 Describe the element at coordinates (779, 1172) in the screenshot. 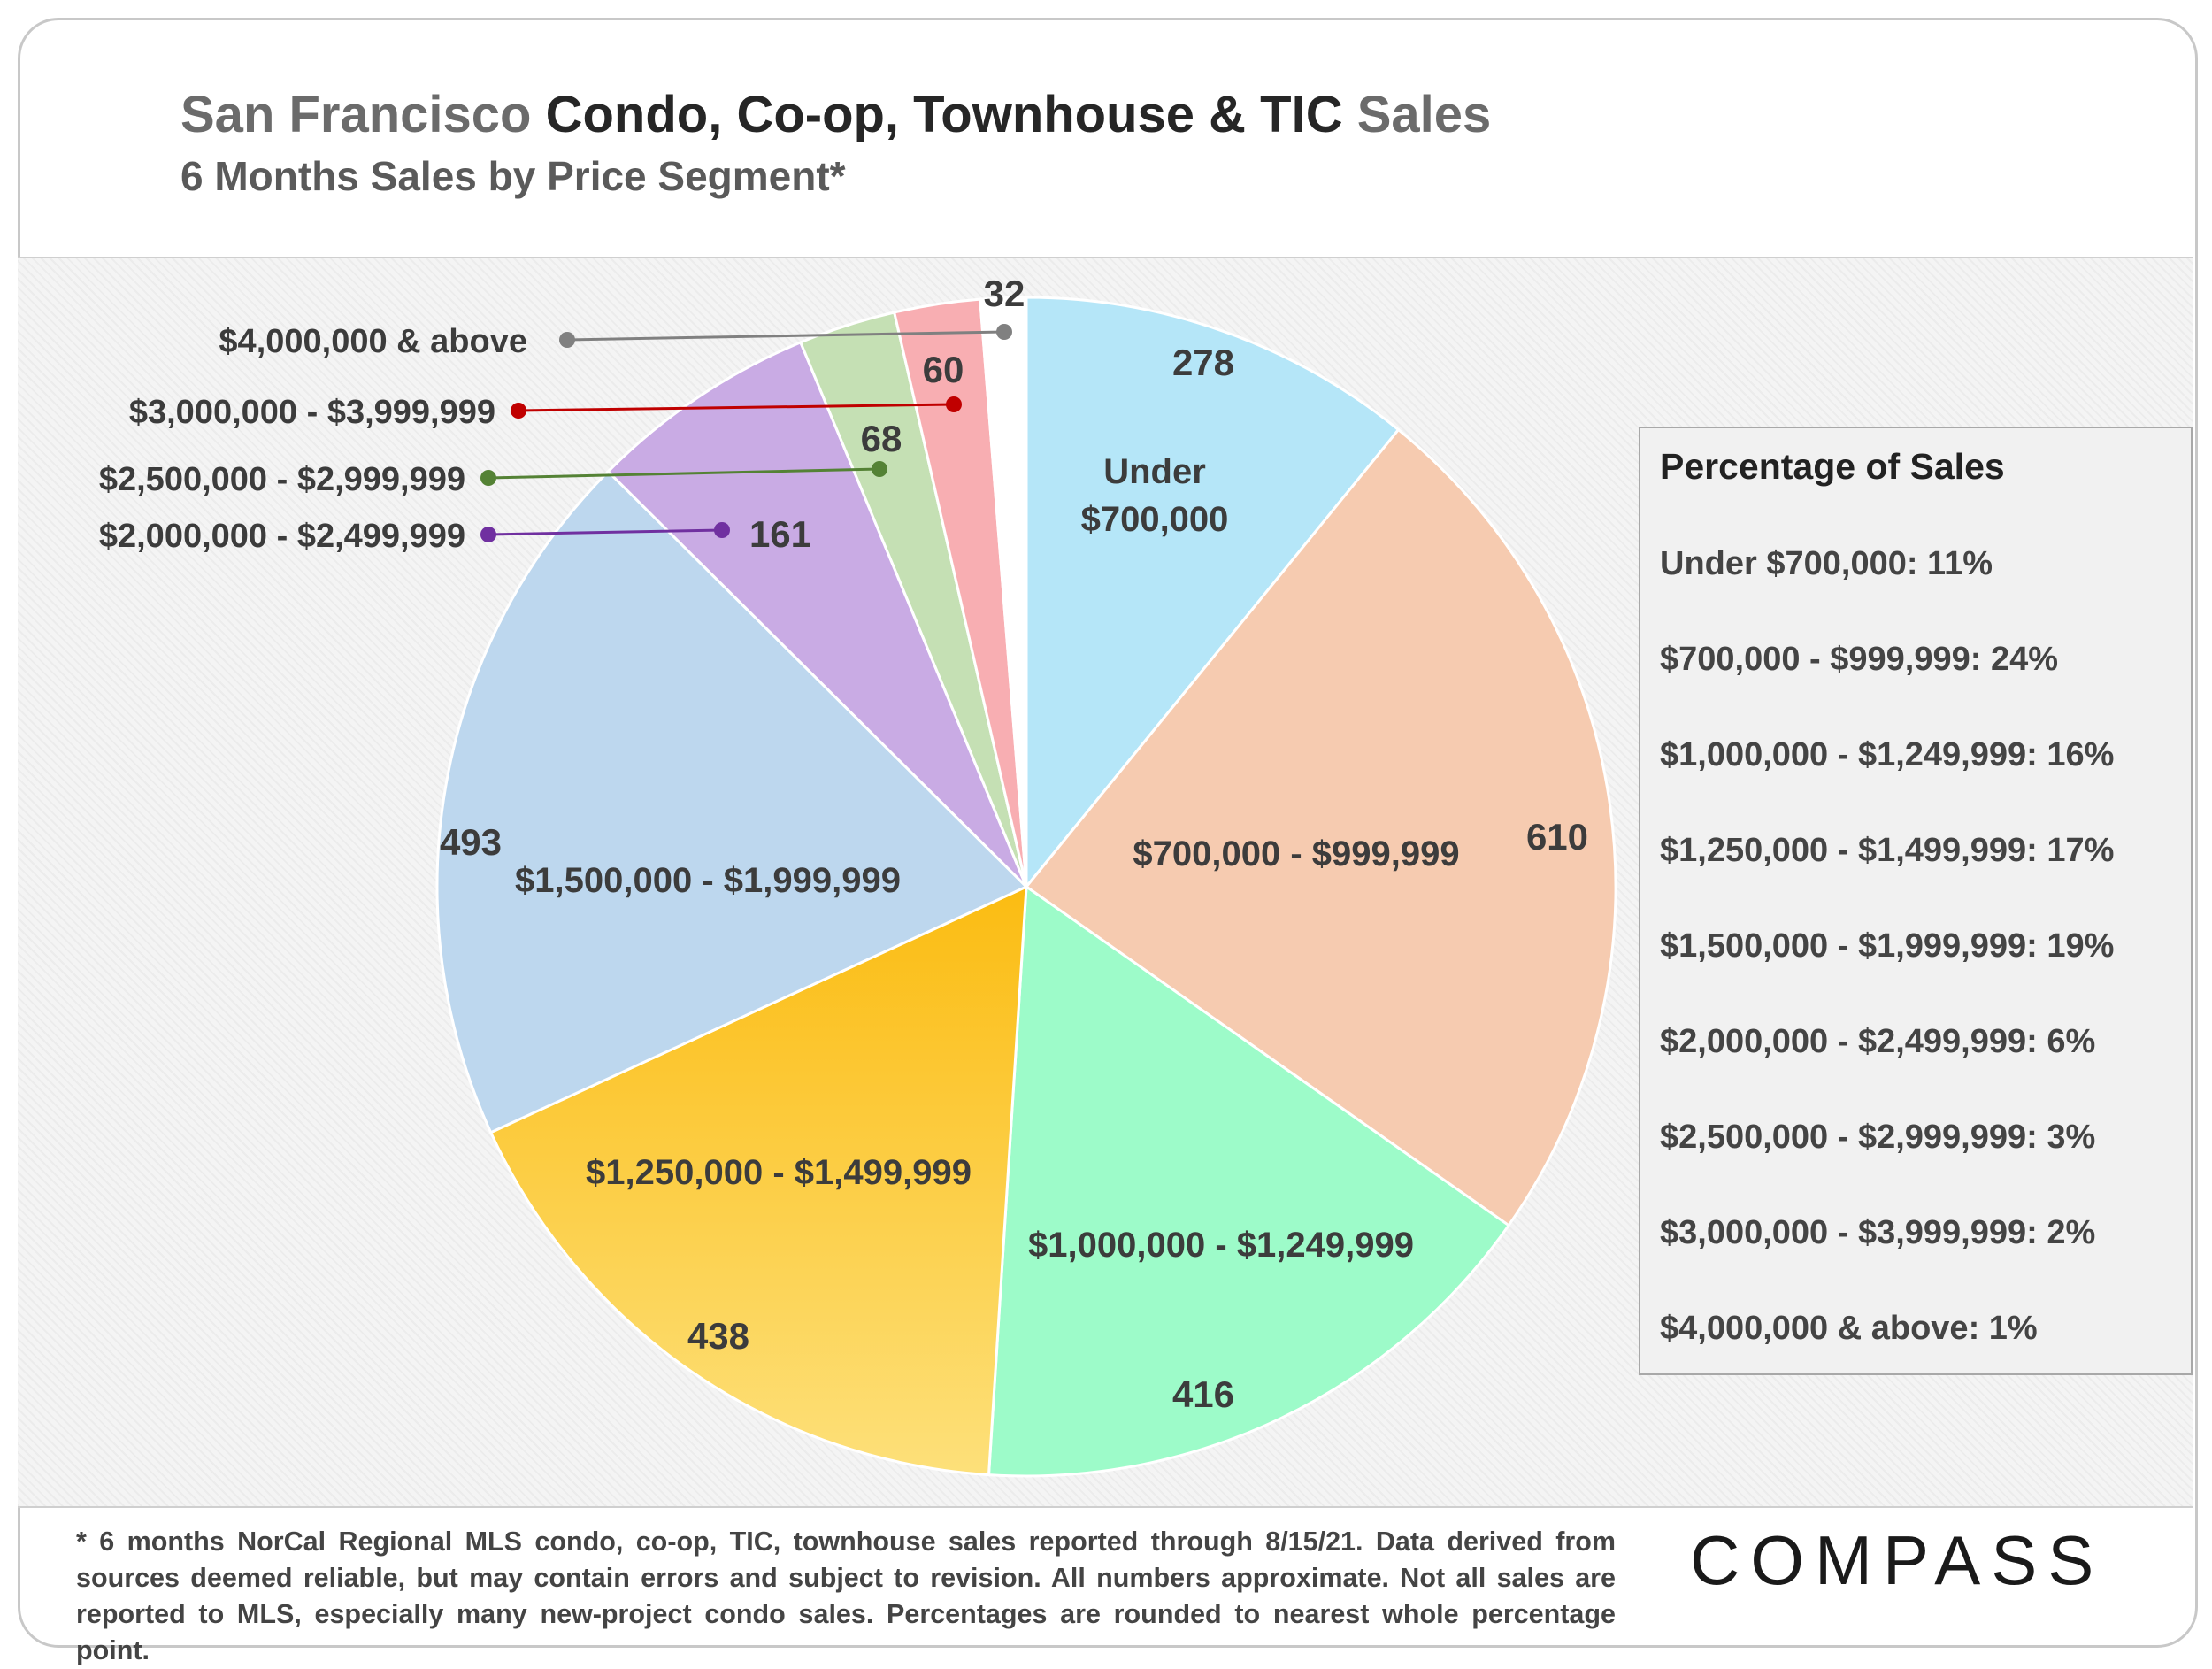

I see `slice-category-label: $1,250,000 - $1,499,999` at that location.